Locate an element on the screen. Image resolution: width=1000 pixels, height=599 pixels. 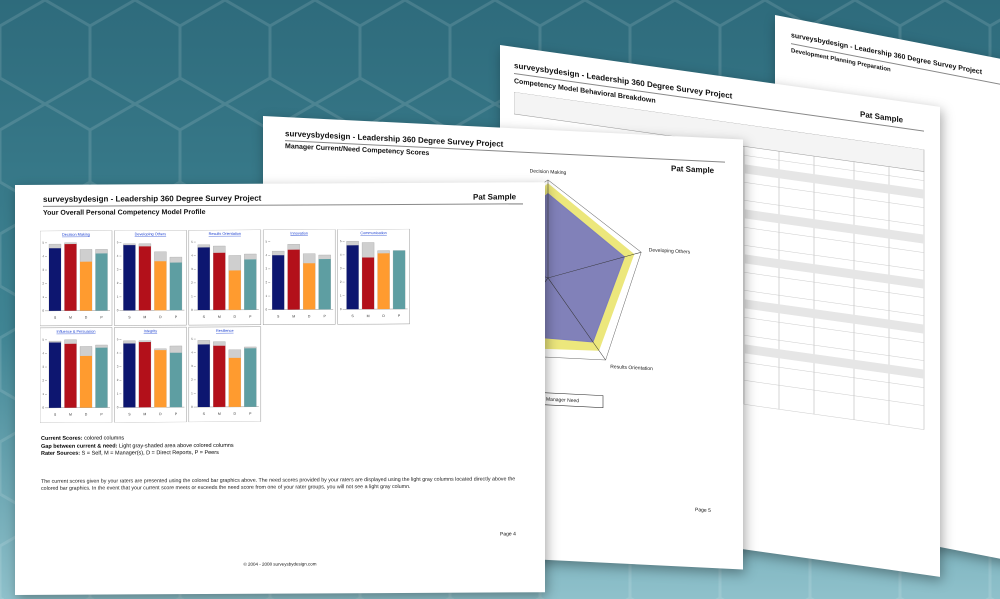
chart-title: Influence & Persuasion is located at coordinates (75, 332).